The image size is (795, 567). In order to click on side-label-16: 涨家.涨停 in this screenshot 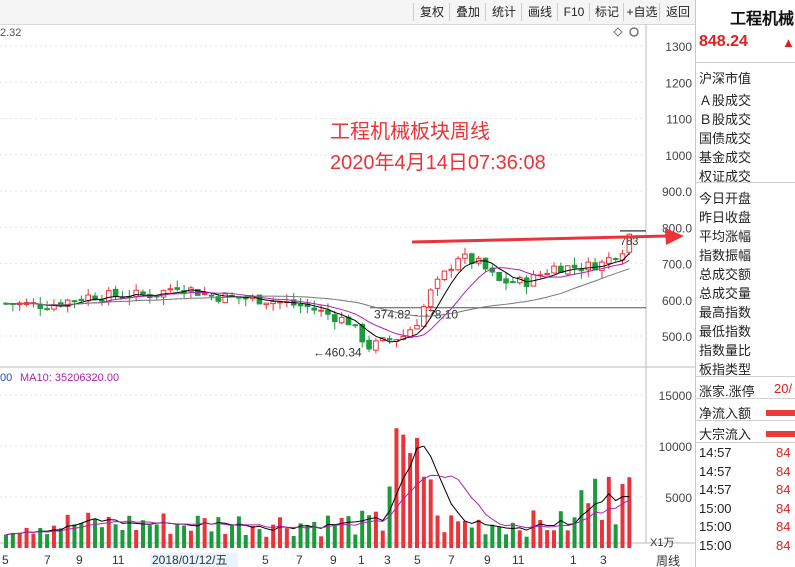, I will do `click(727, 391)`.